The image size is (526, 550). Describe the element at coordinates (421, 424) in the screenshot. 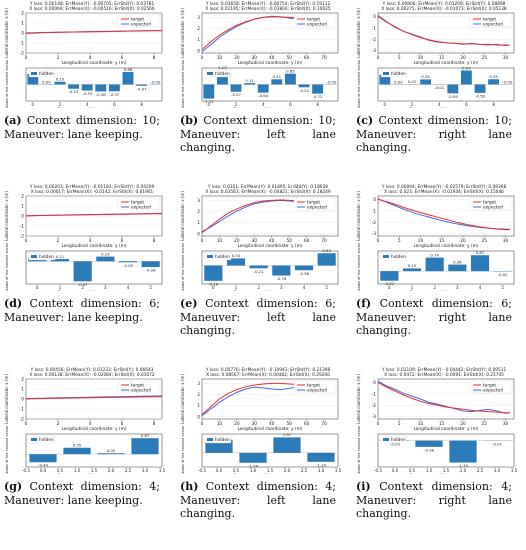

I see `trajectory-x-tick: 10` at that location.